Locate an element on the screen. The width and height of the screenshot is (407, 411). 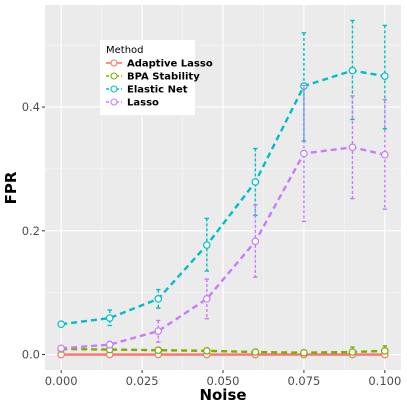
y-tick-label: 0.0 is located at coordinates (31, 355).